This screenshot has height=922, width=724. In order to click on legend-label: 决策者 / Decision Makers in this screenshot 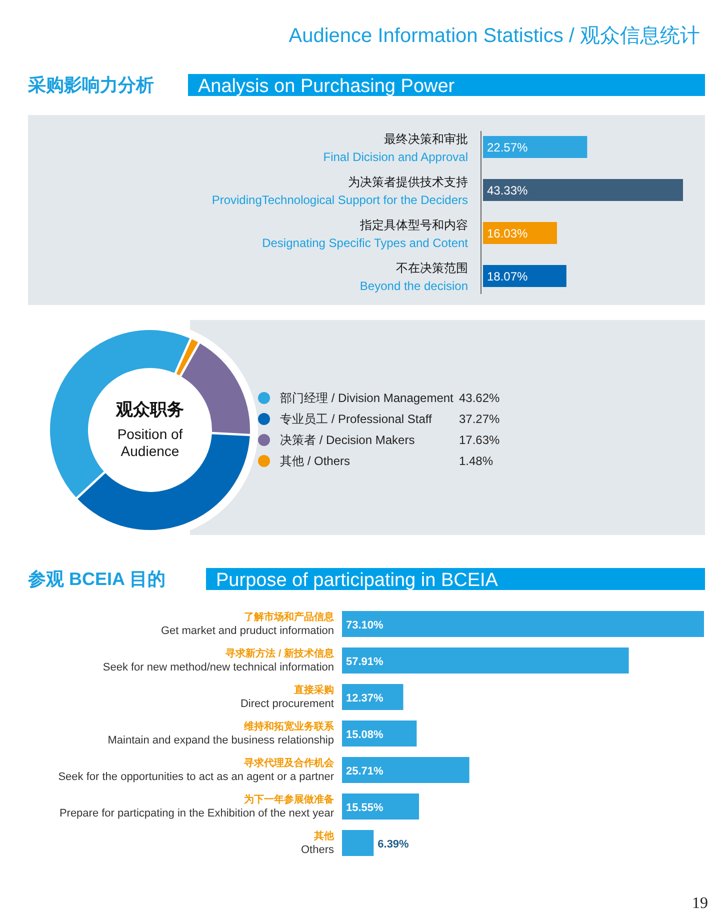, I will do `click(347, 440)`.